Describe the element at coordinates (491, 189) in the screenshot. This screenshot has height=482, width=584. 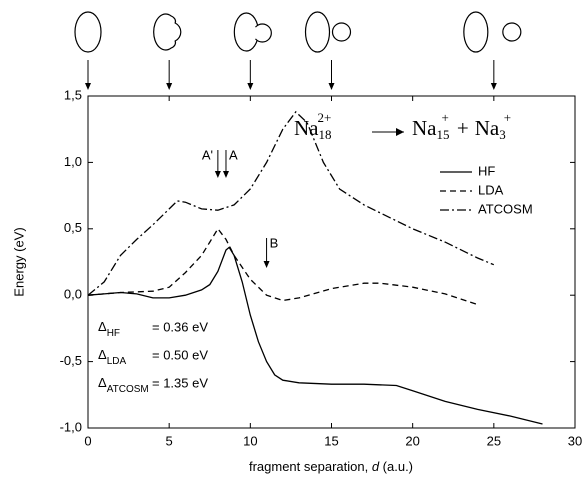
I see `legend-label: LDA` at that location.